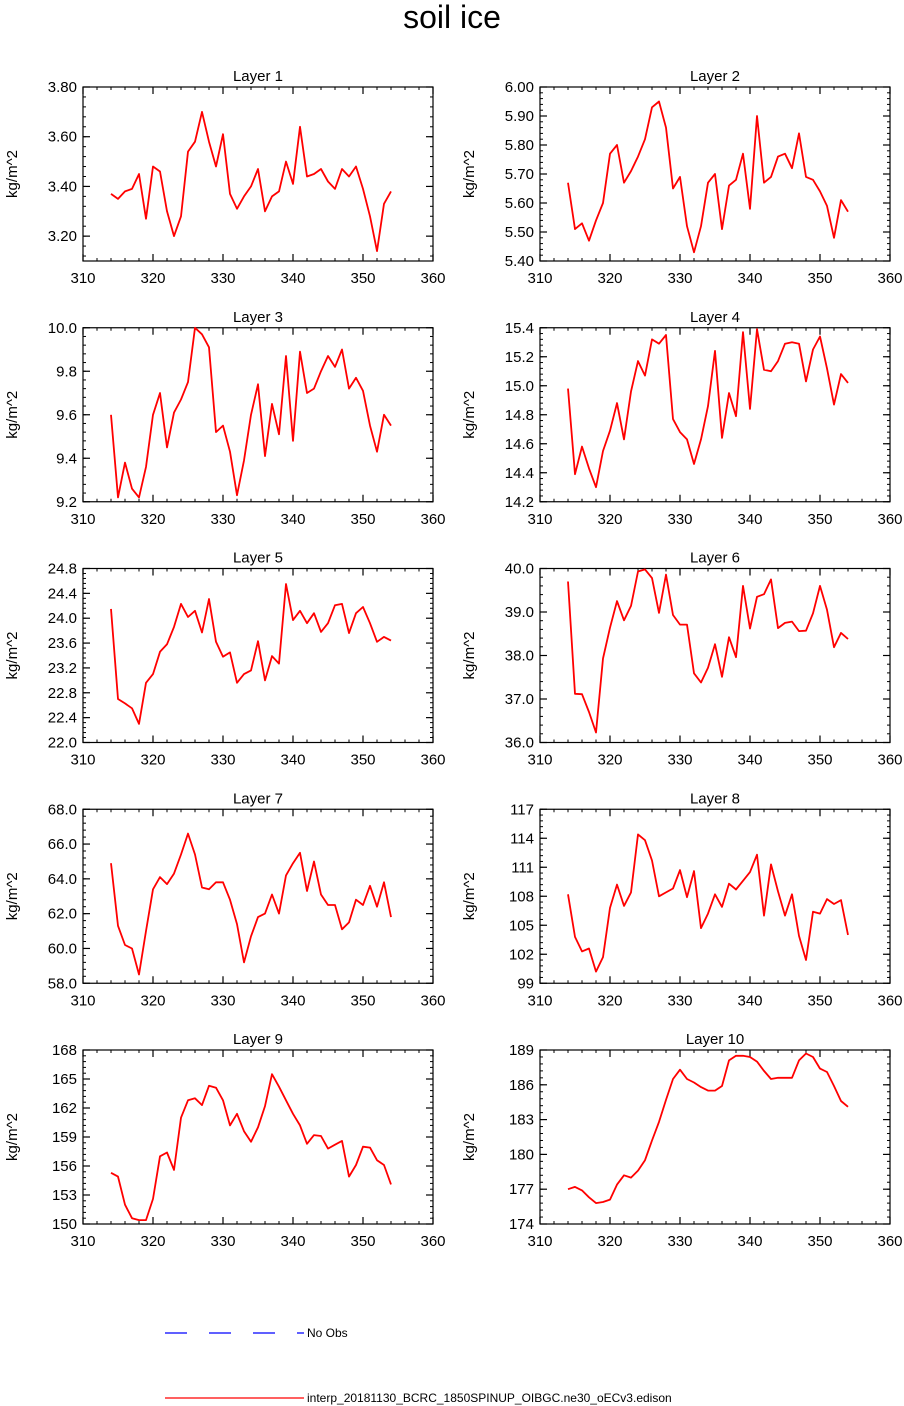 The width and height of the screenshot is (904, 1406). Describe the element at coordinates (519, 328) in the screenshot. I see `y-tick-label: 15.4` at that location.